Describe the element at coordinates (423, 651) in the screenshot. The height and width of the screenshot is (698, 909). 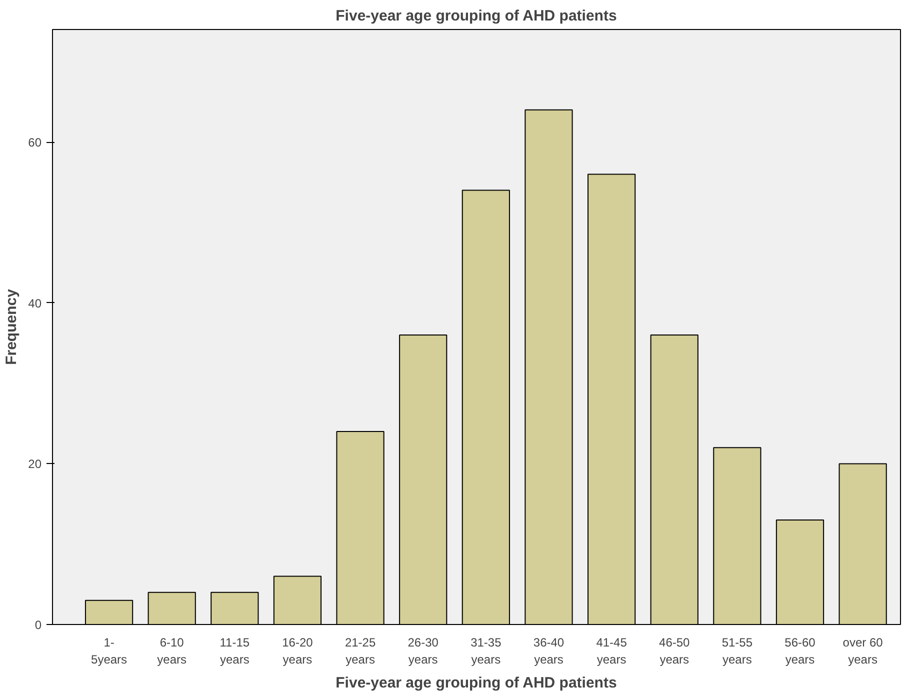
I see `x-tick-label: 26-30 years` at that location.